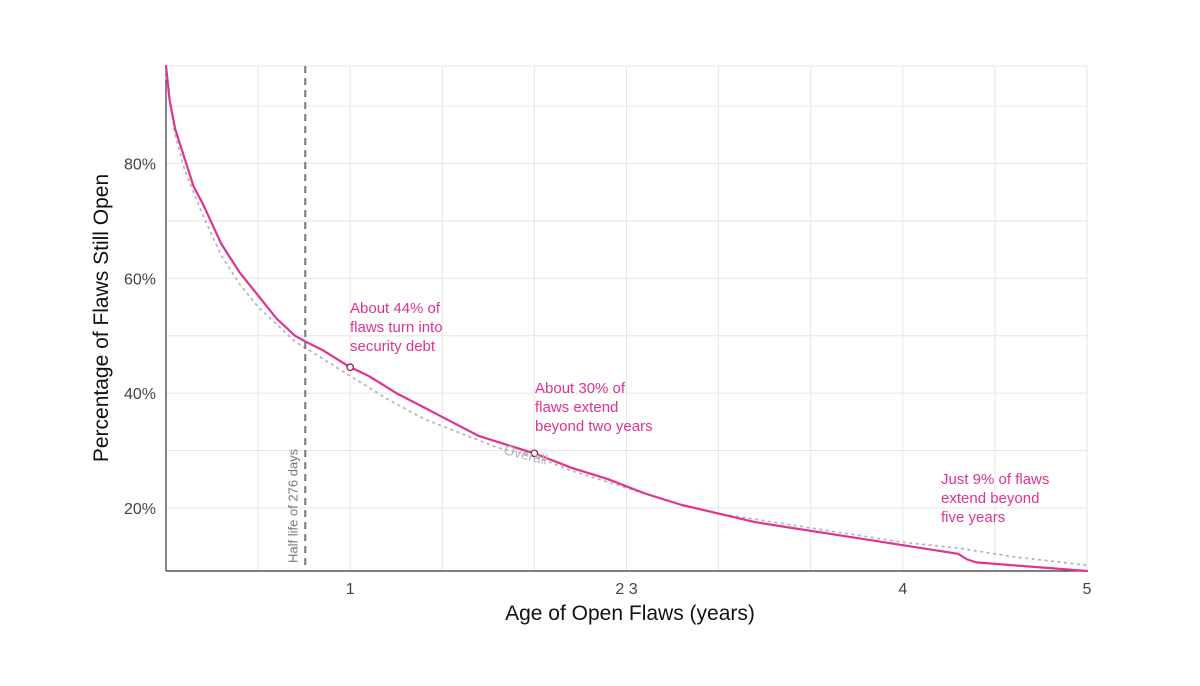 The image size is (1200, 686). Describe the element at coordinates (580, 388) in the screenshot. I see `annotation-line: About 30% of` at that location.